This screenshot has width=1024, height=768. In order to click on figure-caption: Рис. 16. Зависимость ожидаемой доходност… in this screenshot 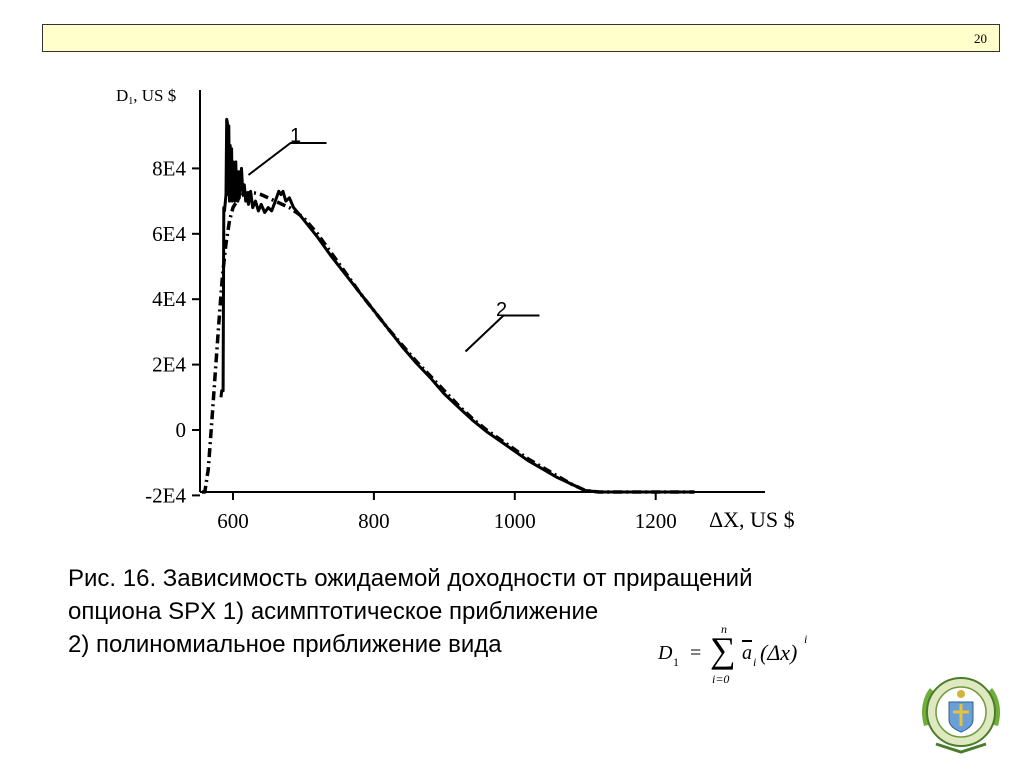, I will do `click(528, 611)`.